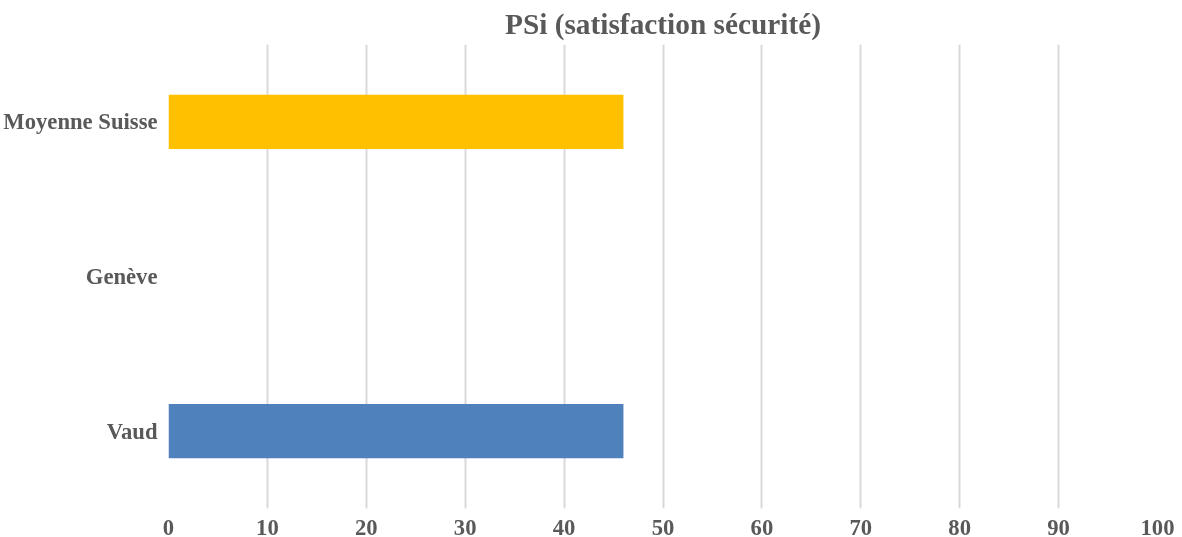 Image resolution: width=1182 pixels, height=537 pixels. Describe the element at coordinates (465, 525) in the screenshot. I see `x-tick-label: 30` at that location.